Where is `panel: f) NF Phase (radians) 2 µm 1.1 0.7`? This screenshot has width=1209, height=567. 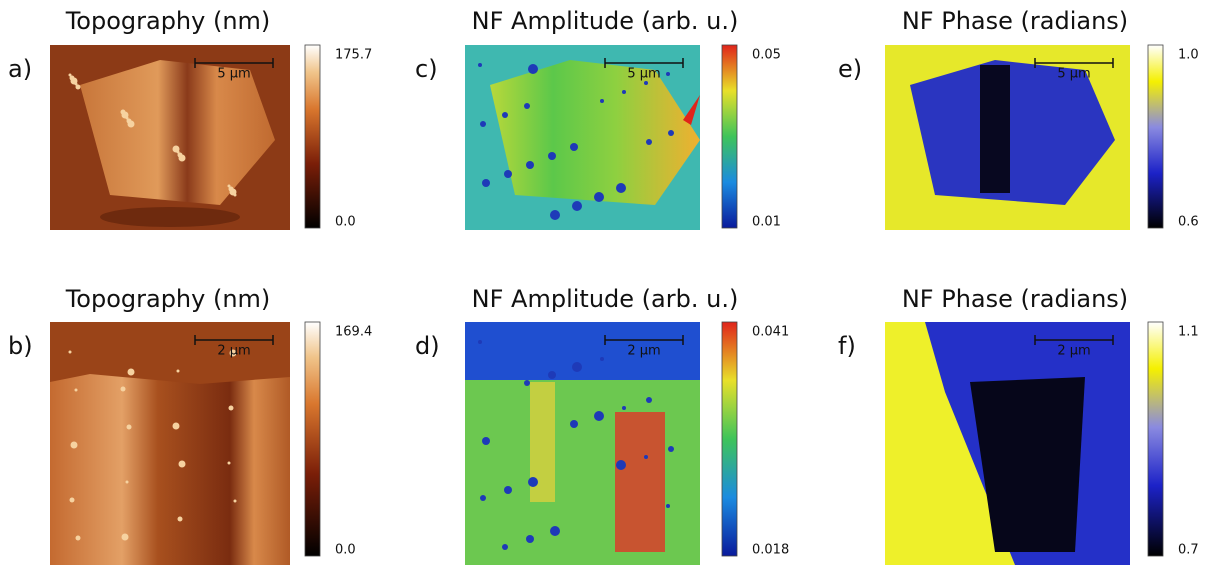
panel: f) NF Phase (radians) 2 µm 1.1 0.7 is located at coordinates (1018, 425).